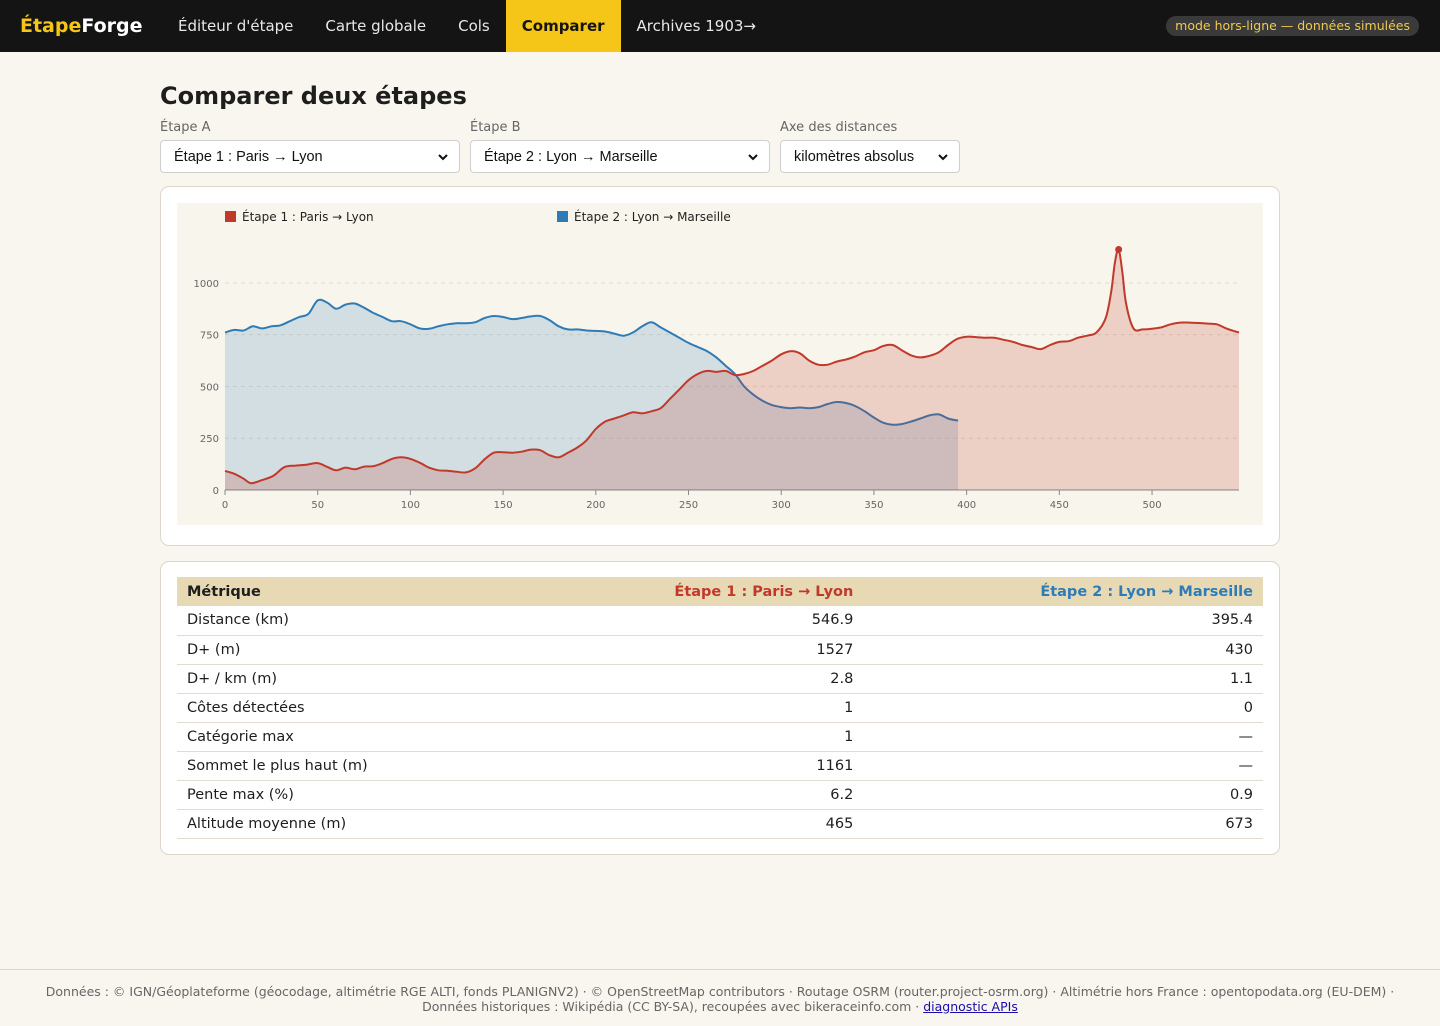 The height and width of the screenshot is (1026, 1440). Describe the element at coordinates (474, 26) in the screenshot. I see `nav-item-cols: Cols` at that location.